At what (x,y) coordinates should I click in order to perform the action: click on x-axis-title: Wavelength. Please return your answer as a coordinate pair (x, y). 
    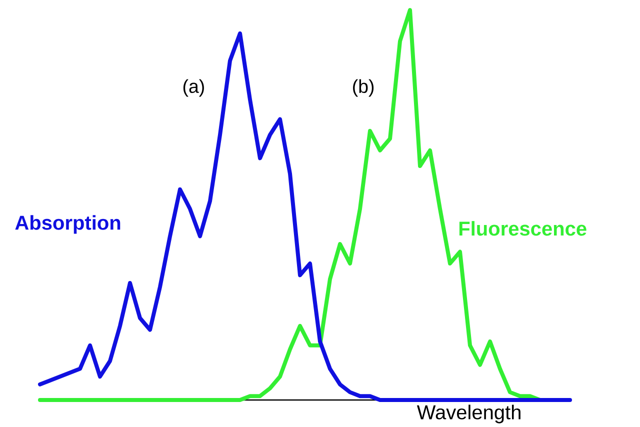
    Looking at the image, I should click on (468, 414).